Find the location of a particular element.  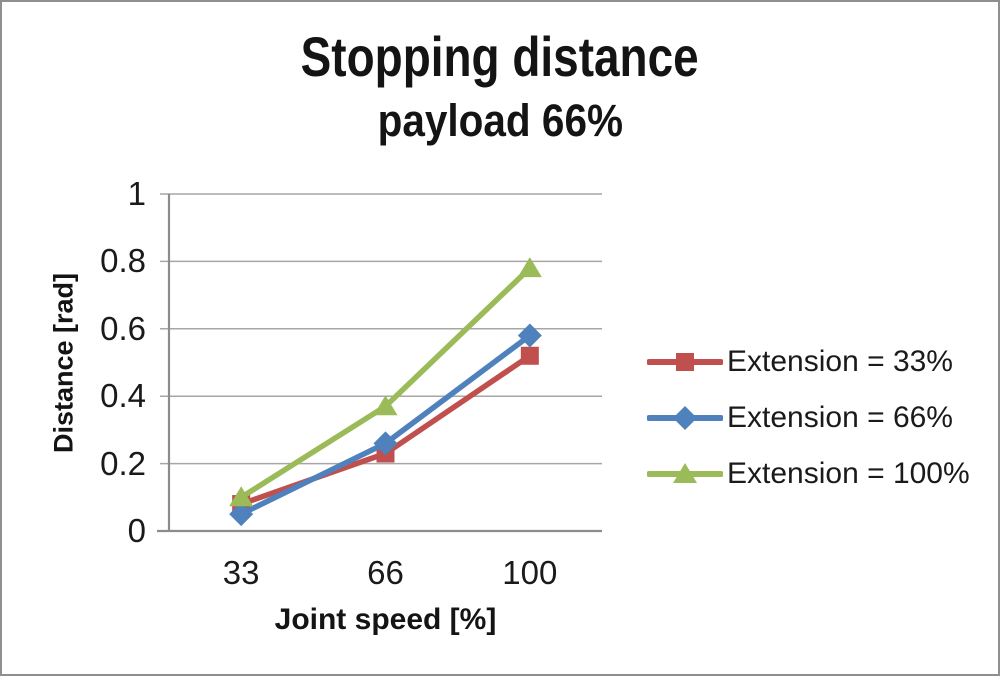

y-tick-label: 0.2 is located at coordinates (123, 463).